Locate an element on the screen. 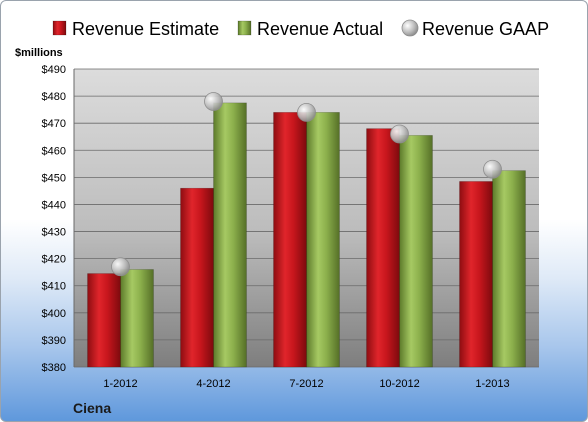 Image resolution: width=588 pixels, height=422 pixels. y-tick-label: $400 is located at coordinates (54, 314).